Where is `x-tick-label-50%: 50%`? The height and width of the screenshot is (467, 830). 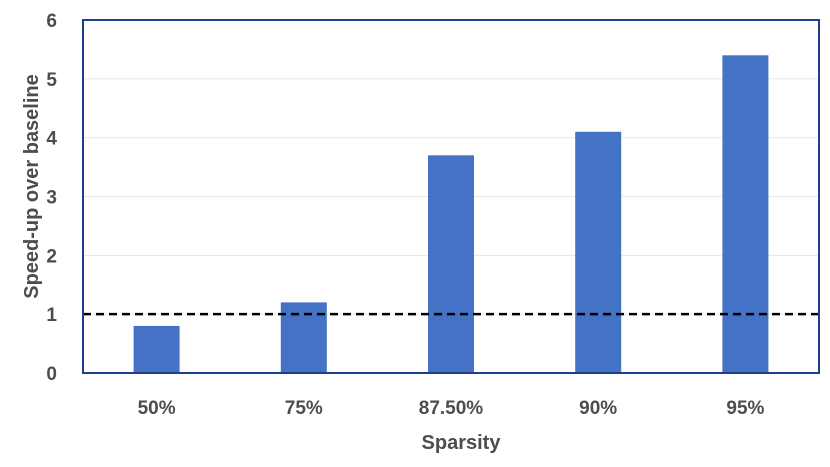 x-tick-label-50%: 50% is located at coordinates (157, 408).